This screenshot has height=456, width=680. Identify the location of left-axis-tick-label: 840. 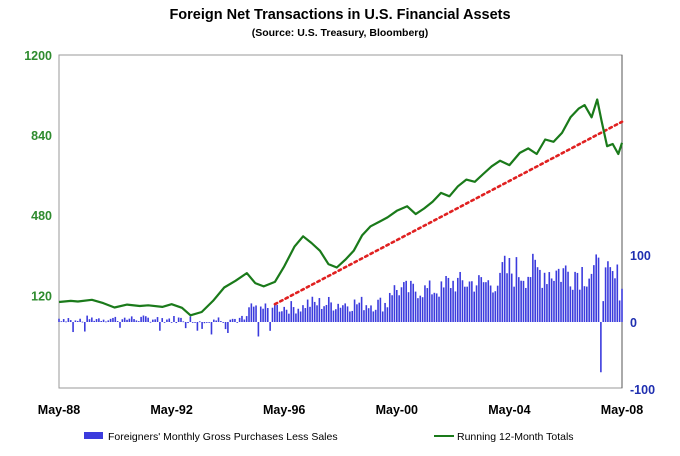
(41, 136).